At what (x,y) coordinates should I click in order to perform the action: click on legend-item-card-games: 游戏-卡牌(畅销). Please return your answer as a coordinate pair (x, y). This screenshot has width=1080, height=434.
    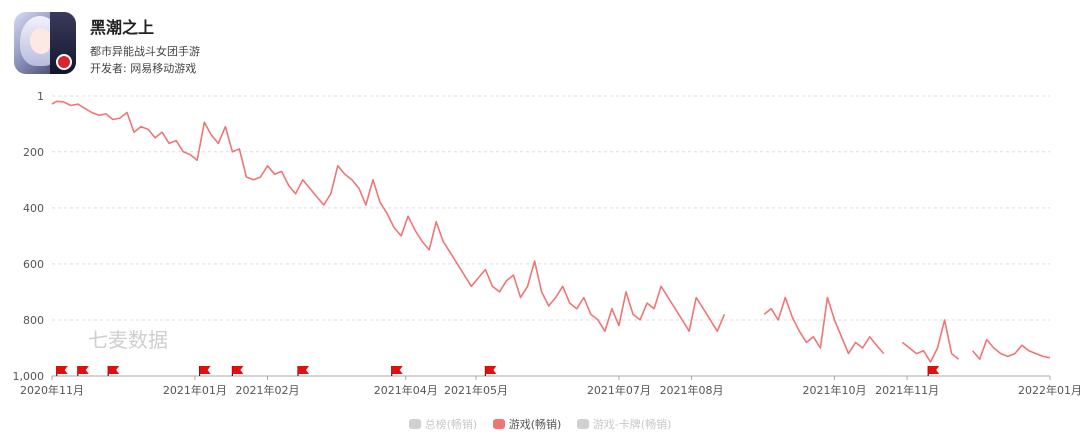
    Looking at the image, I should click on (624, 424).